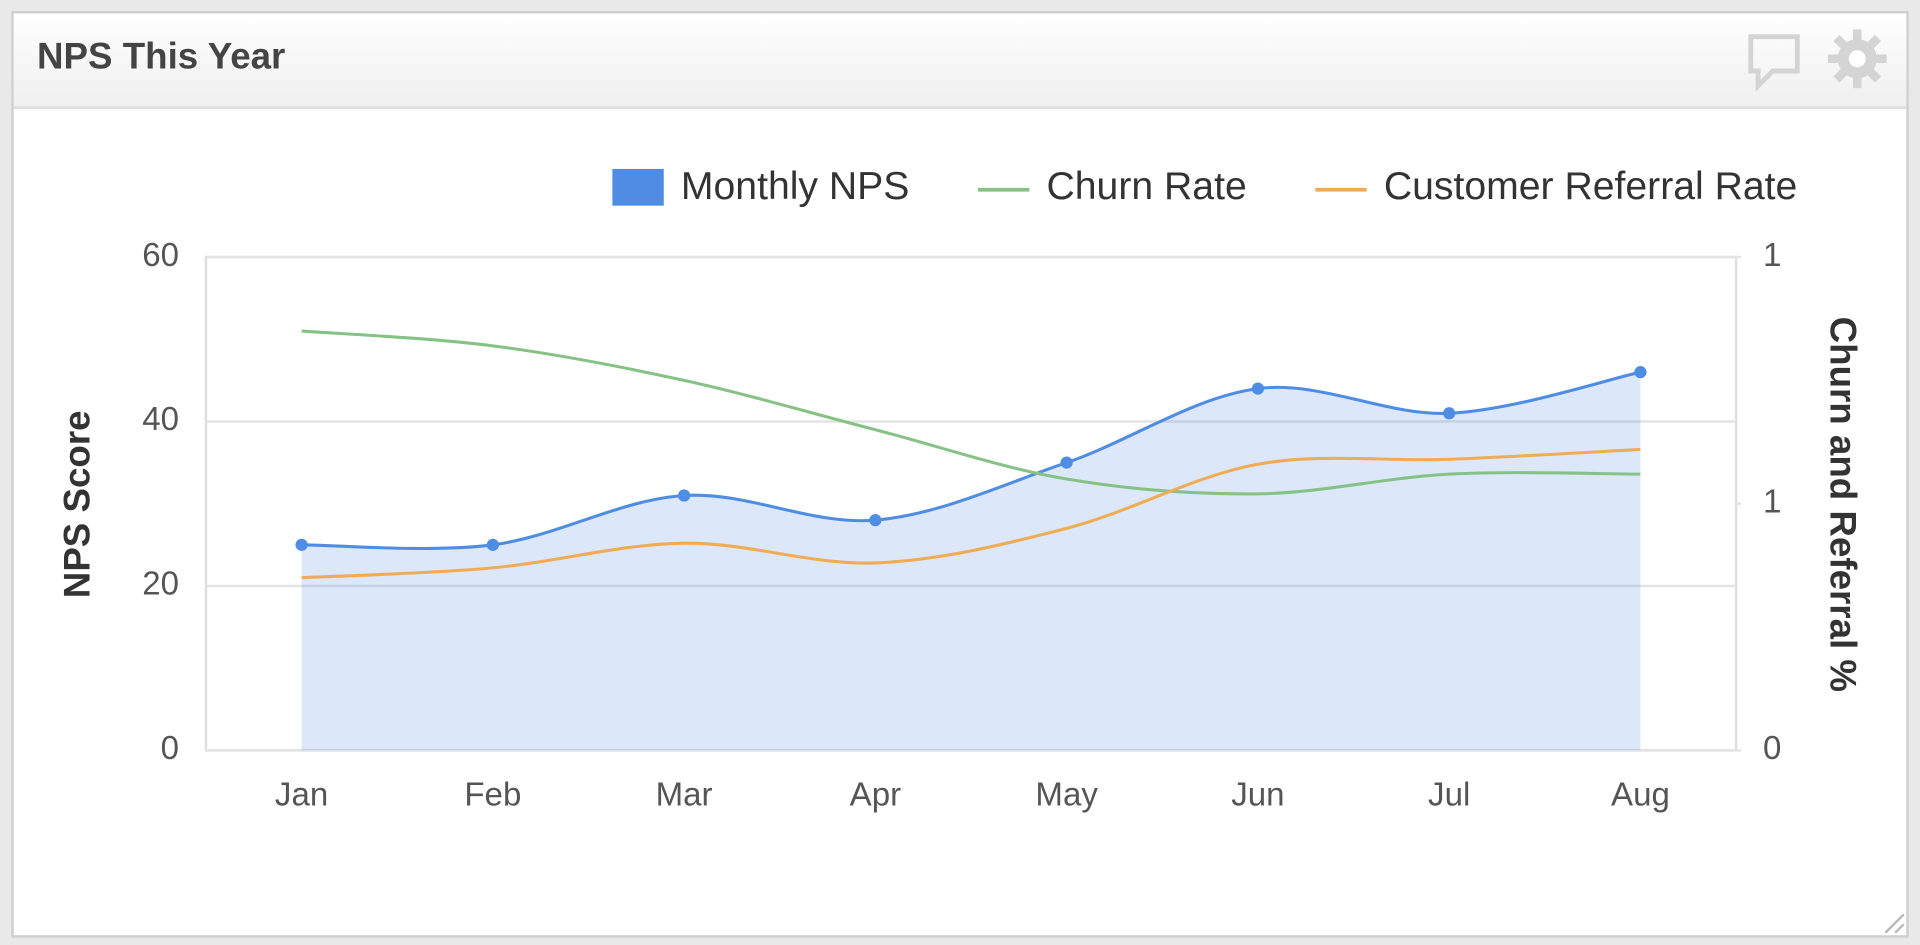 The width and height of the screenshot is (1920, 945). Describe the element at coordinates (1066, 795) in the screenshot. I see `x-tick-label: May` at that location.